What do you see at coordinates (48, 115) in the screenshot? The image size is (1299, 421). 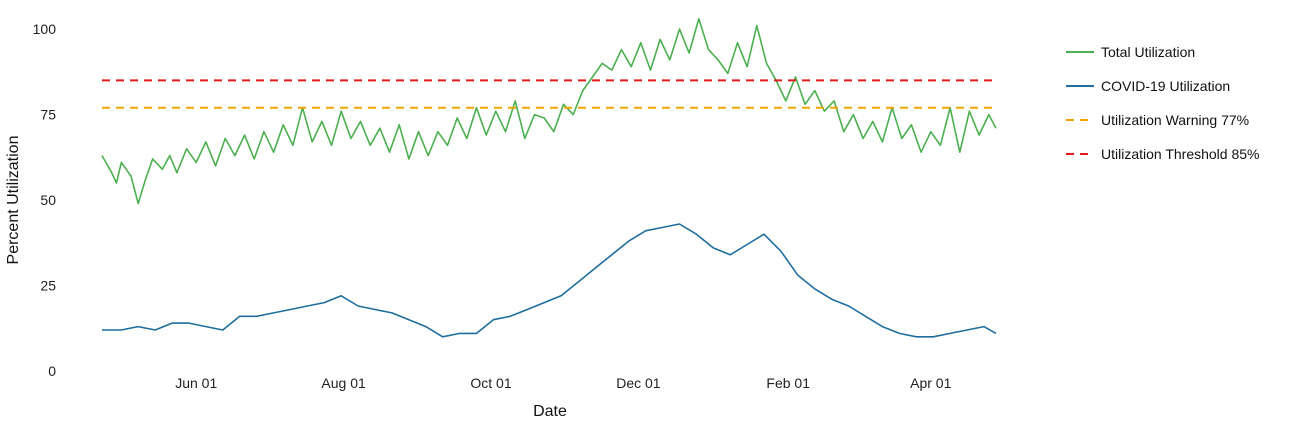 I see `y-tick-label: 75` at bounding box center [48, 115].